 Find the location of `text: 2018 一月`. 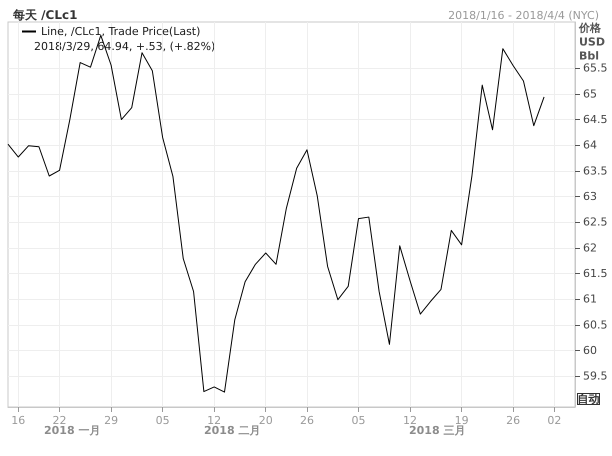

text: 2018 一月 is located at coordinates (72, 430).